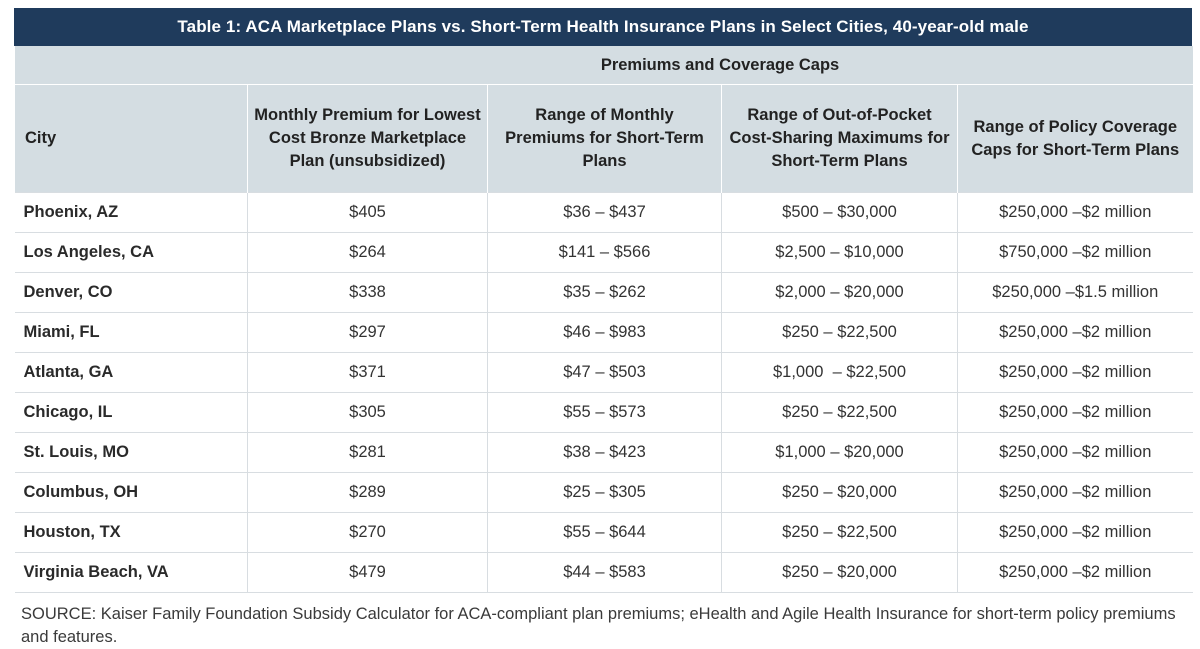 This screenshot has width=1200, height=649. Describe the element at coordinates (367, 332) in the screenshot. I see `bronze-premium-cell: $297` at that location.